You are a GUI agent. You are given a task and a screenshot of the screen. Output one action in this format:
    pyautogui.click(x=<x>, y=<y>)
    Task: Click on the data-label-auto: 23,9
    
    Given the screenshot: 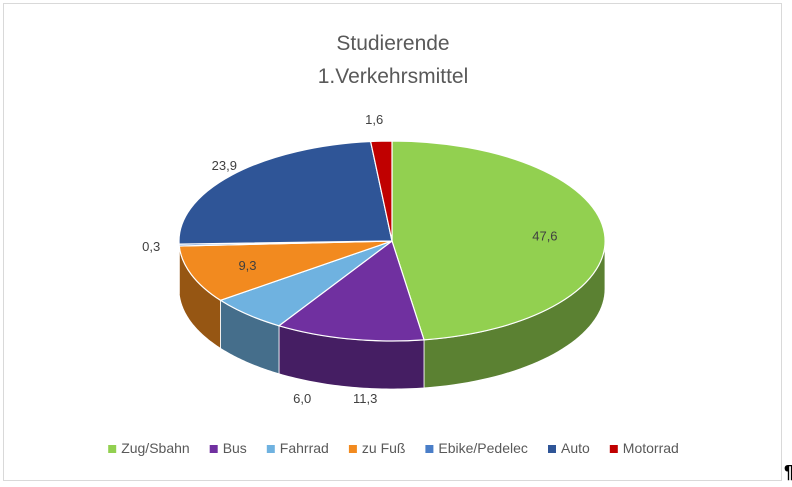 What is the action you would take?
    pyautogui.click(x=224, y=165)
    